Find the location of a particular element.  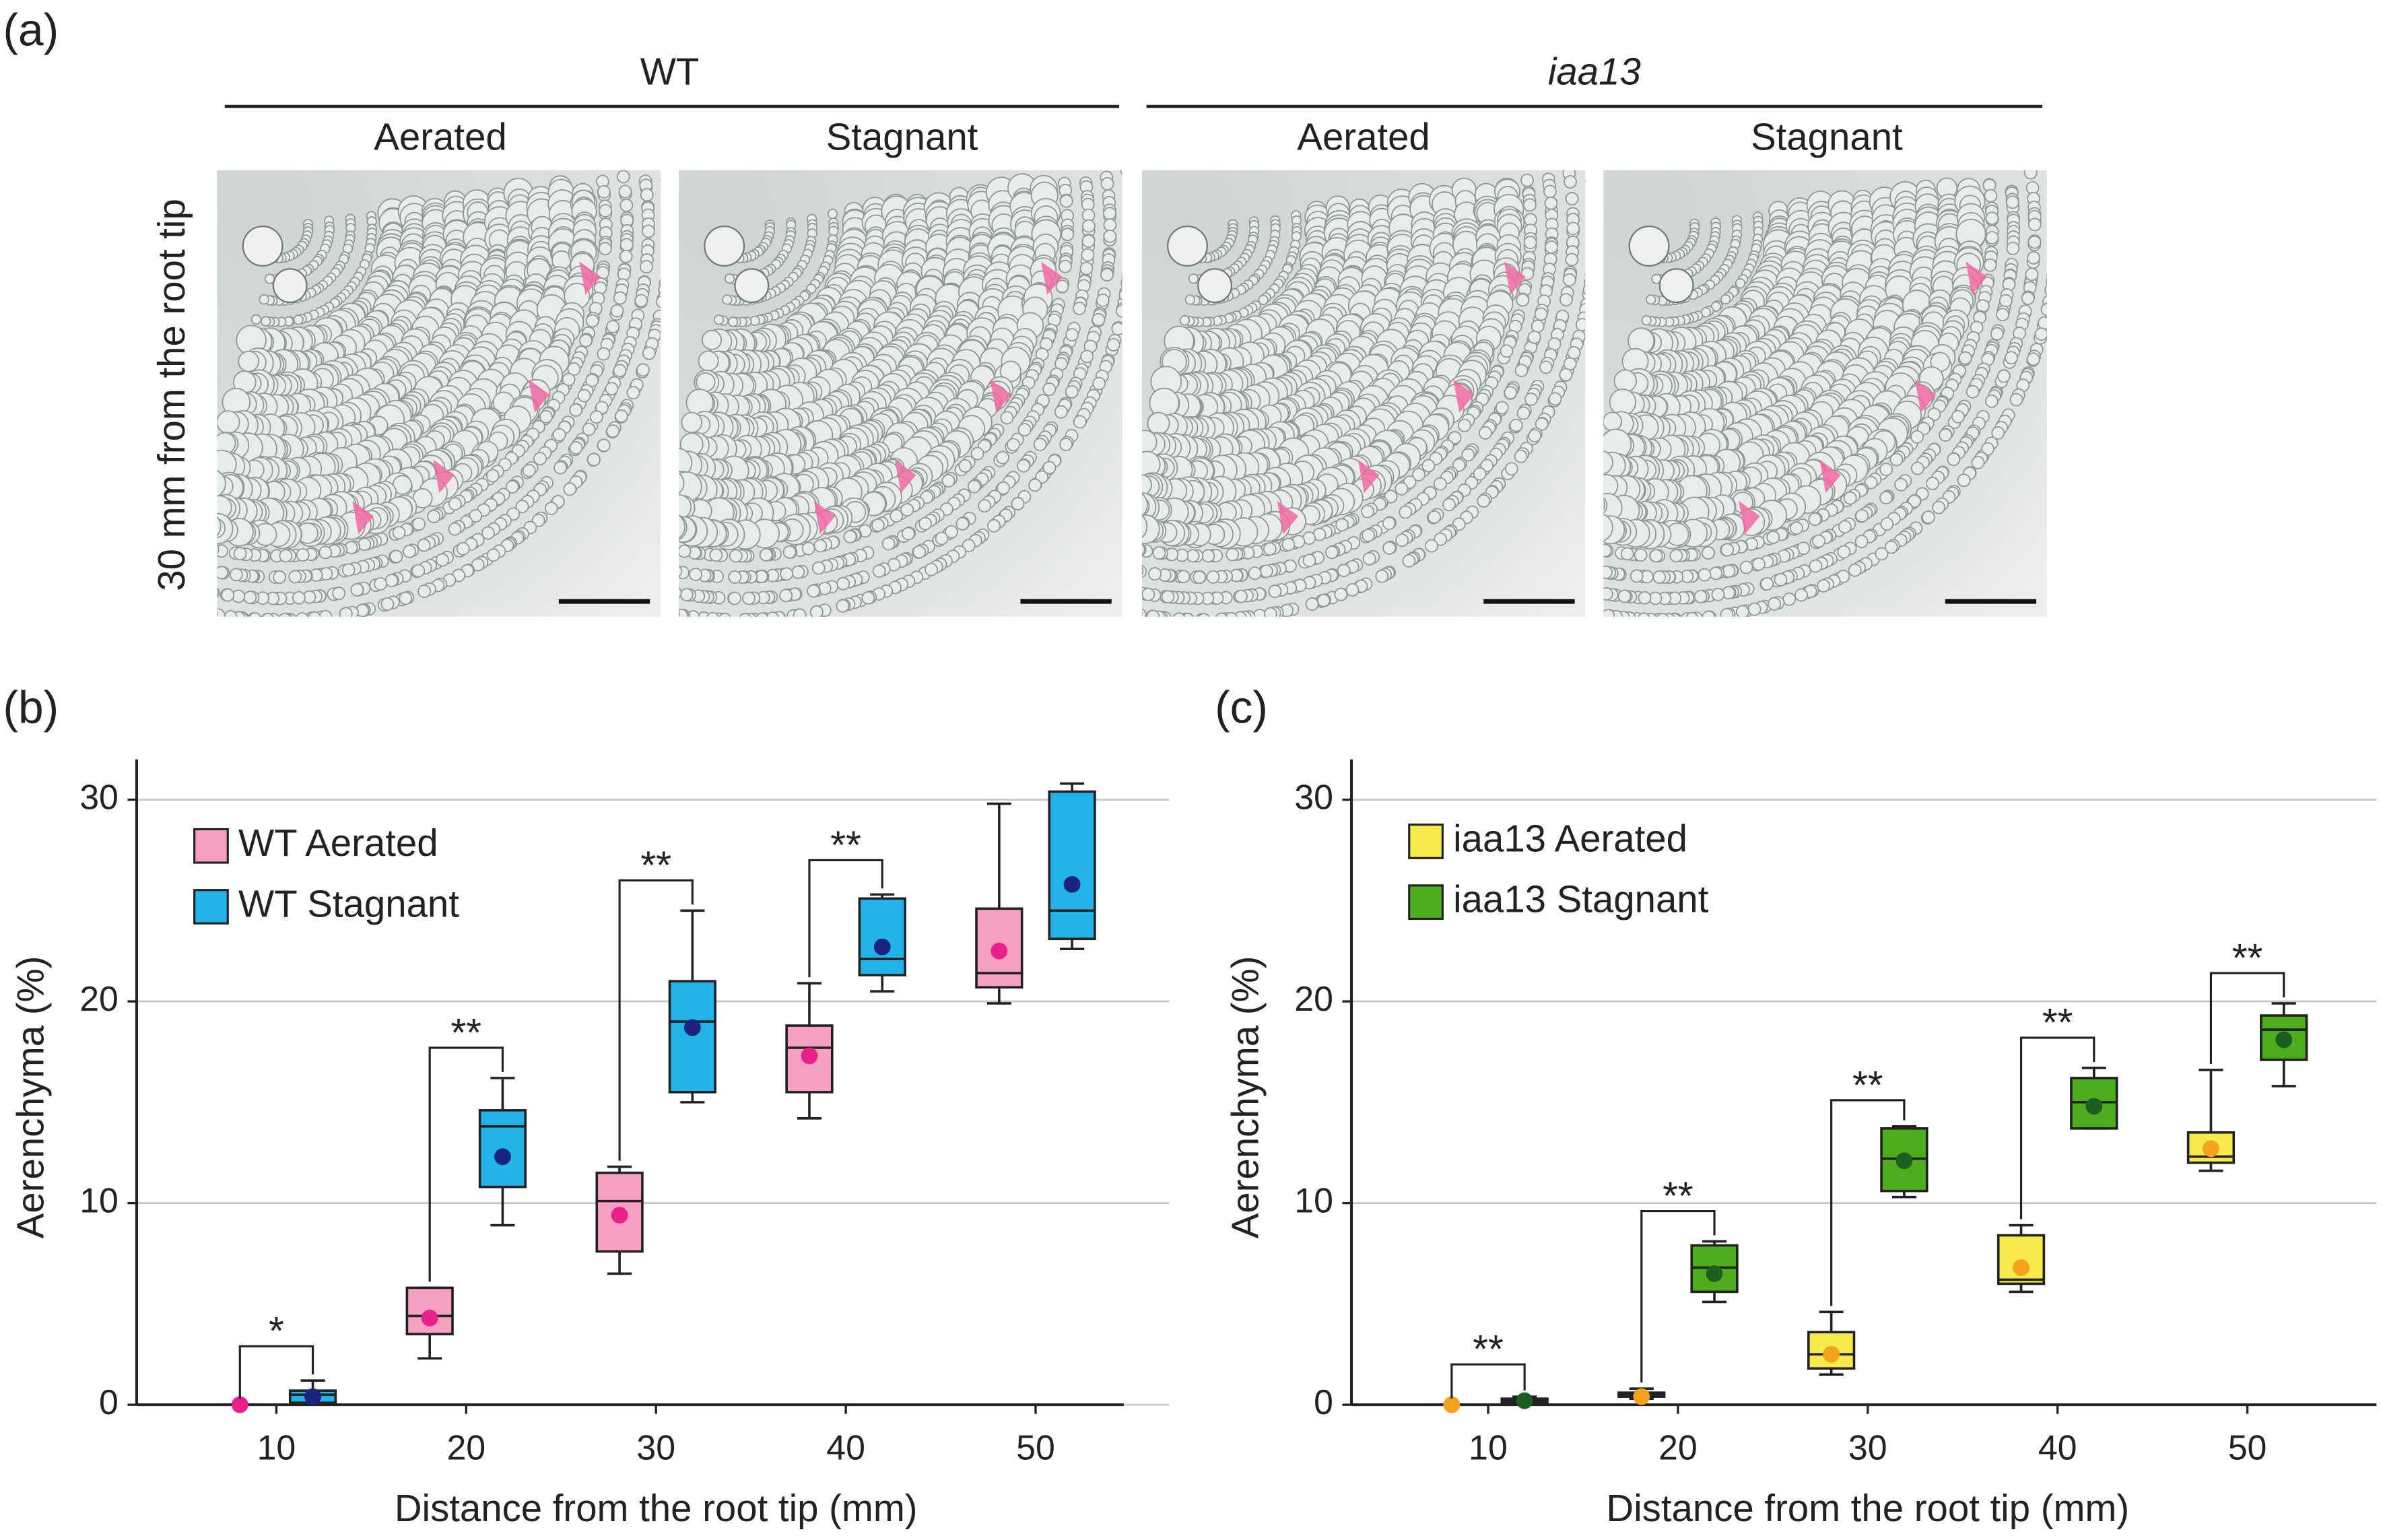

y-tick-label: 0 is located at coordinates (109, 1401).